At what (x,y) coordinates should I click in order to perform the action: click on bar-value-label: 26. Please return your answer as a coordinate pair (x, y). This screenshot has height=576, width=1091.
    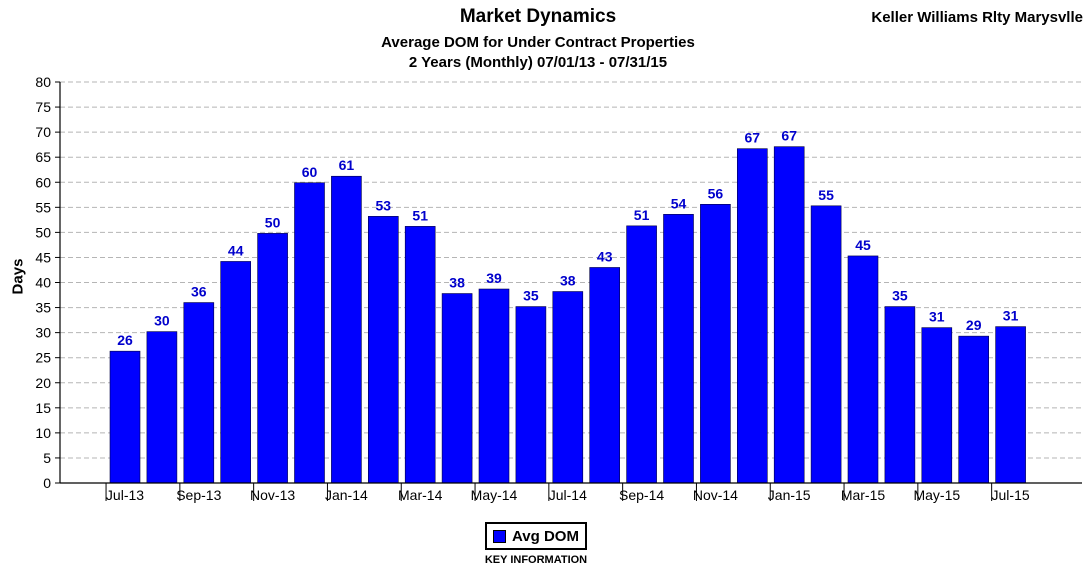
    Looking at the image, I should click on (125, 340).